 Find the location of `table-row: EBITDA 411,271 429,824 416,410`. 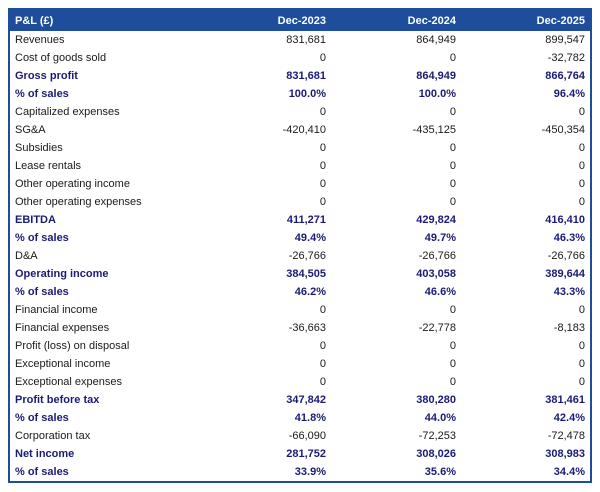

table-row: EBITDA 411,271 429,824 416,410 is located at coordinates (300, 220).